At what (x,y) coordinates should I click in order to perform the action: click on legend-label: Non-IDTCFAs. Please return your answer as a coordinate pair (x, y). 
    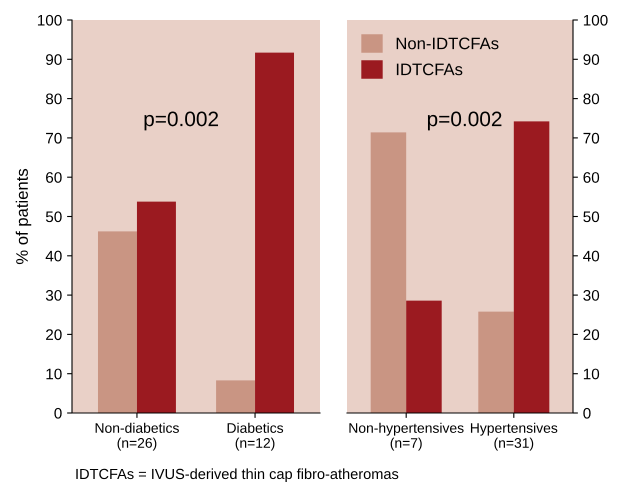
    Looking at the image, I should click on (447, 44).